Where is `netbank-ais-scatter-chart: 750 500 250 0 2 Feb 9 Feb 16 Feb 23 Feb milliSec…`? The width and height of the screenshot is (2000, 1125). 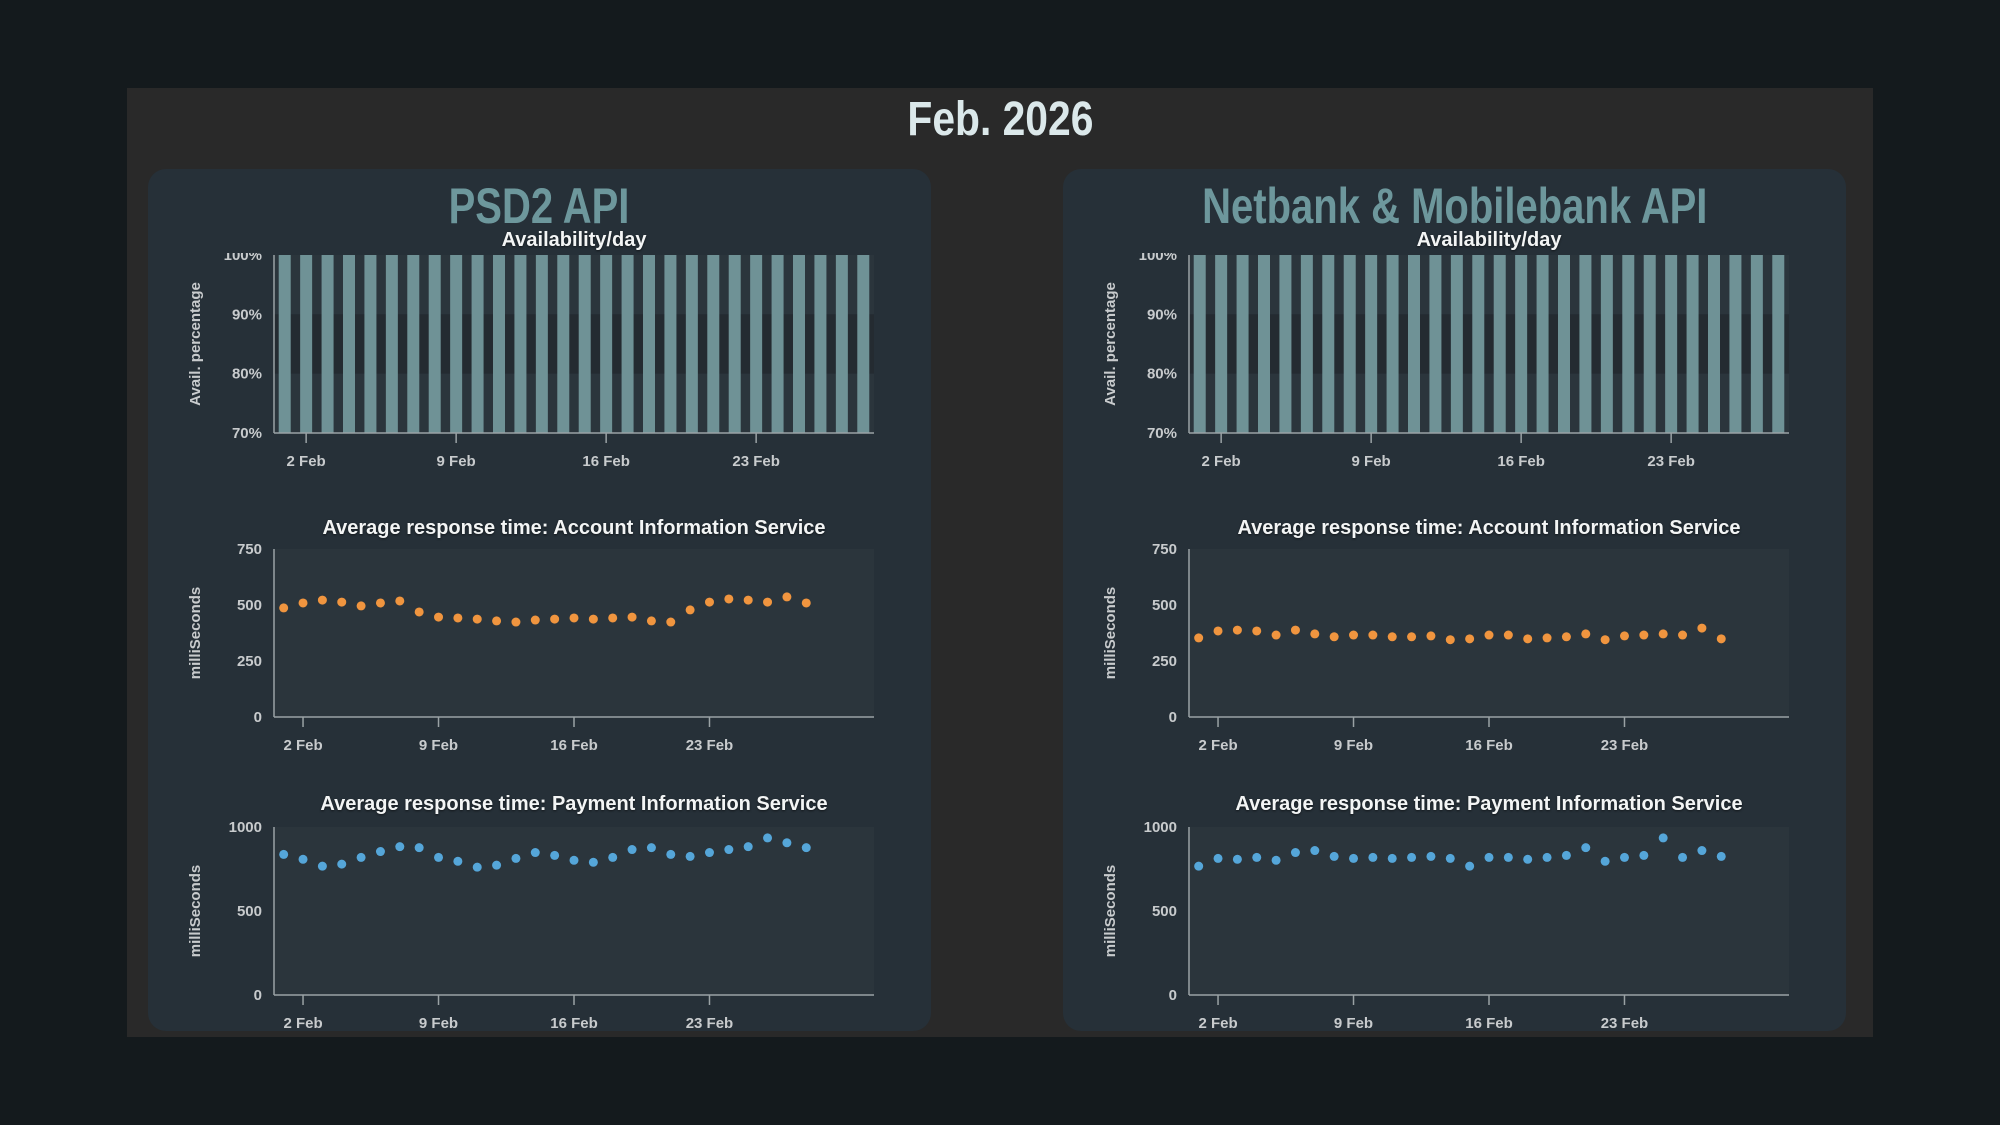 netbank-ais-scatter-chart: 750 500 250 0 2 Feb 9 Feb 16 Feb 23 Feb milliSec… is located at coordinates (1454, 649).